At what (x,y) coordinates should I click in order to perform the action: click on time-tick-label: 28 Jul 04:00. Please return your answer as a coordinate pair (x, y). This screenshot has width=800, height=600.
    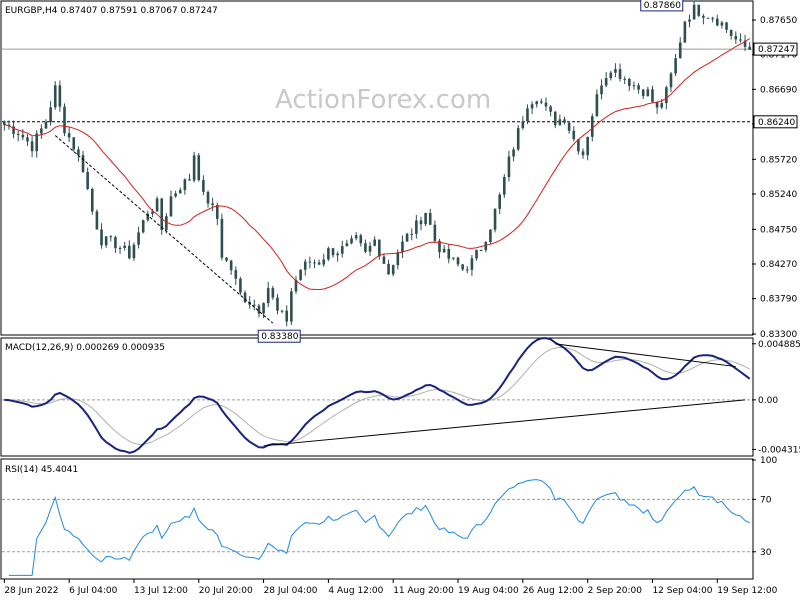
    Looking at the image, I should click on (291, 591).